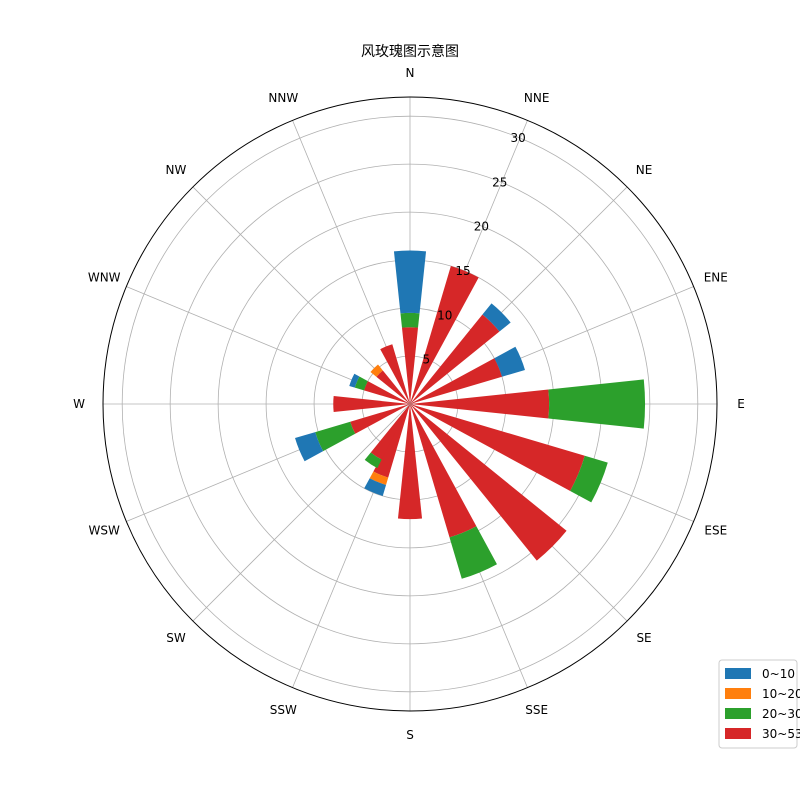 The width and height of the screenshot is (800, 800). What do you see at coordinates (410, 735) in the screenshot?
I see `direction-label-s: S` at bounding box center [410, 735].